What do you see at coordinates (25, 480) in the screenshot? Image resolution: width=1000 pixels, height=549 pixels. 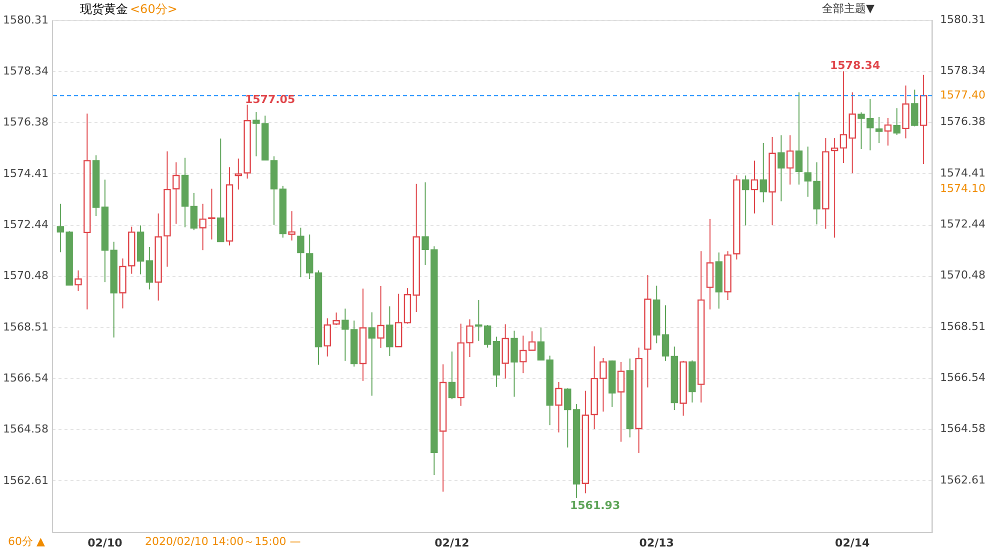 I see `y-tick-label: 1562.61` at bounding box center [25, 480].